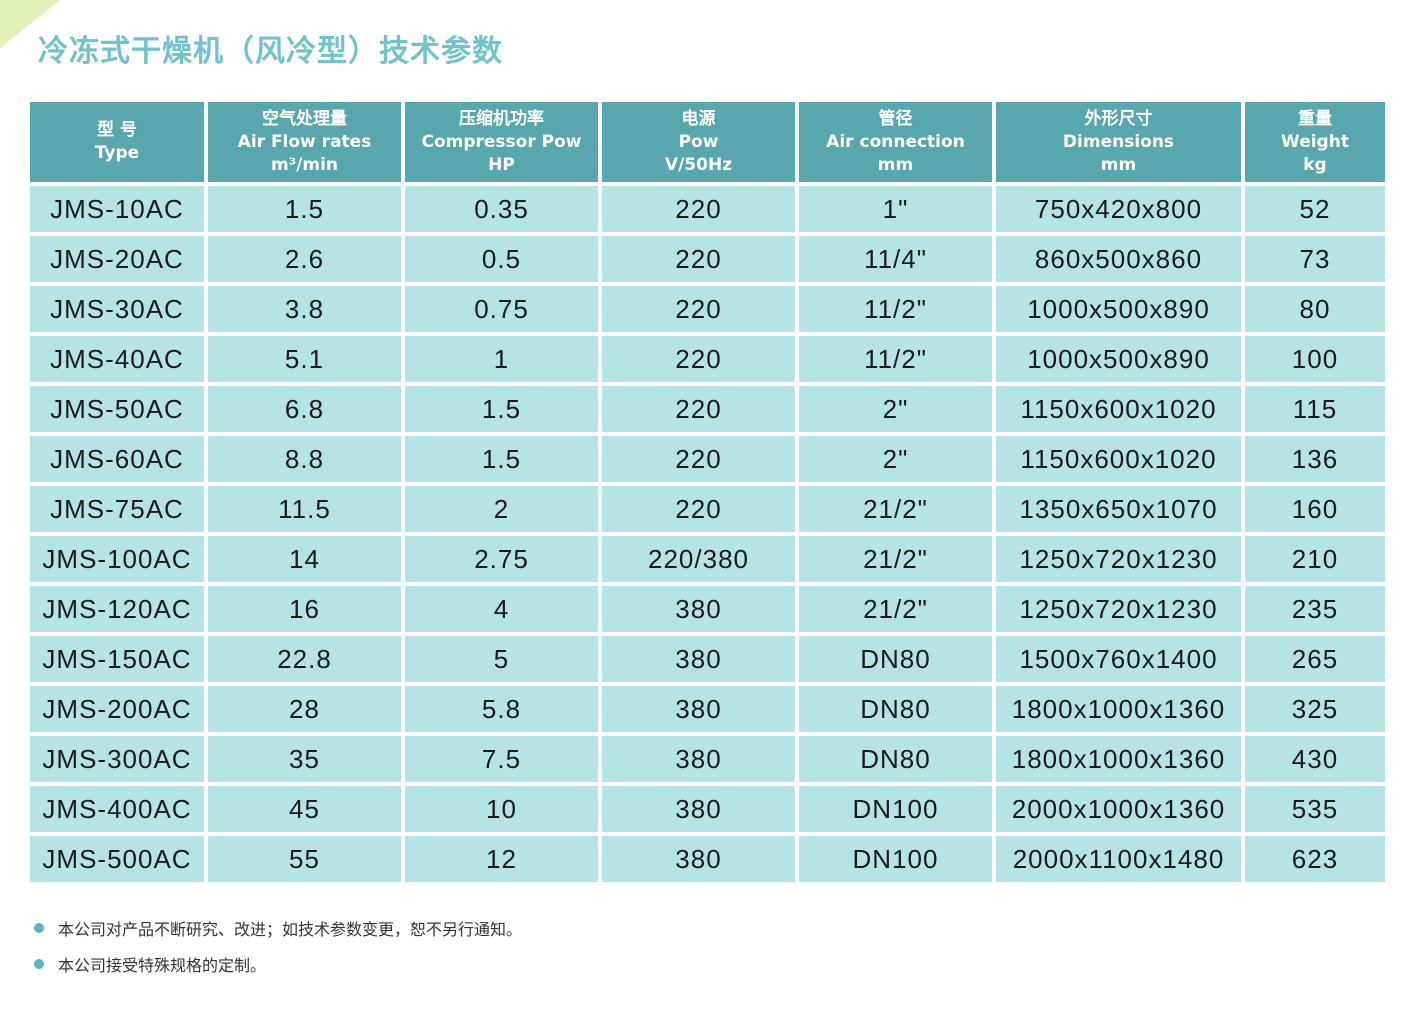 The image size is (1405, 1018). What do you see at coordinates (1118, 209) in the screenshot?
I see `cell-dimensions: 750x420x800` at bounding box center [1118, 209].